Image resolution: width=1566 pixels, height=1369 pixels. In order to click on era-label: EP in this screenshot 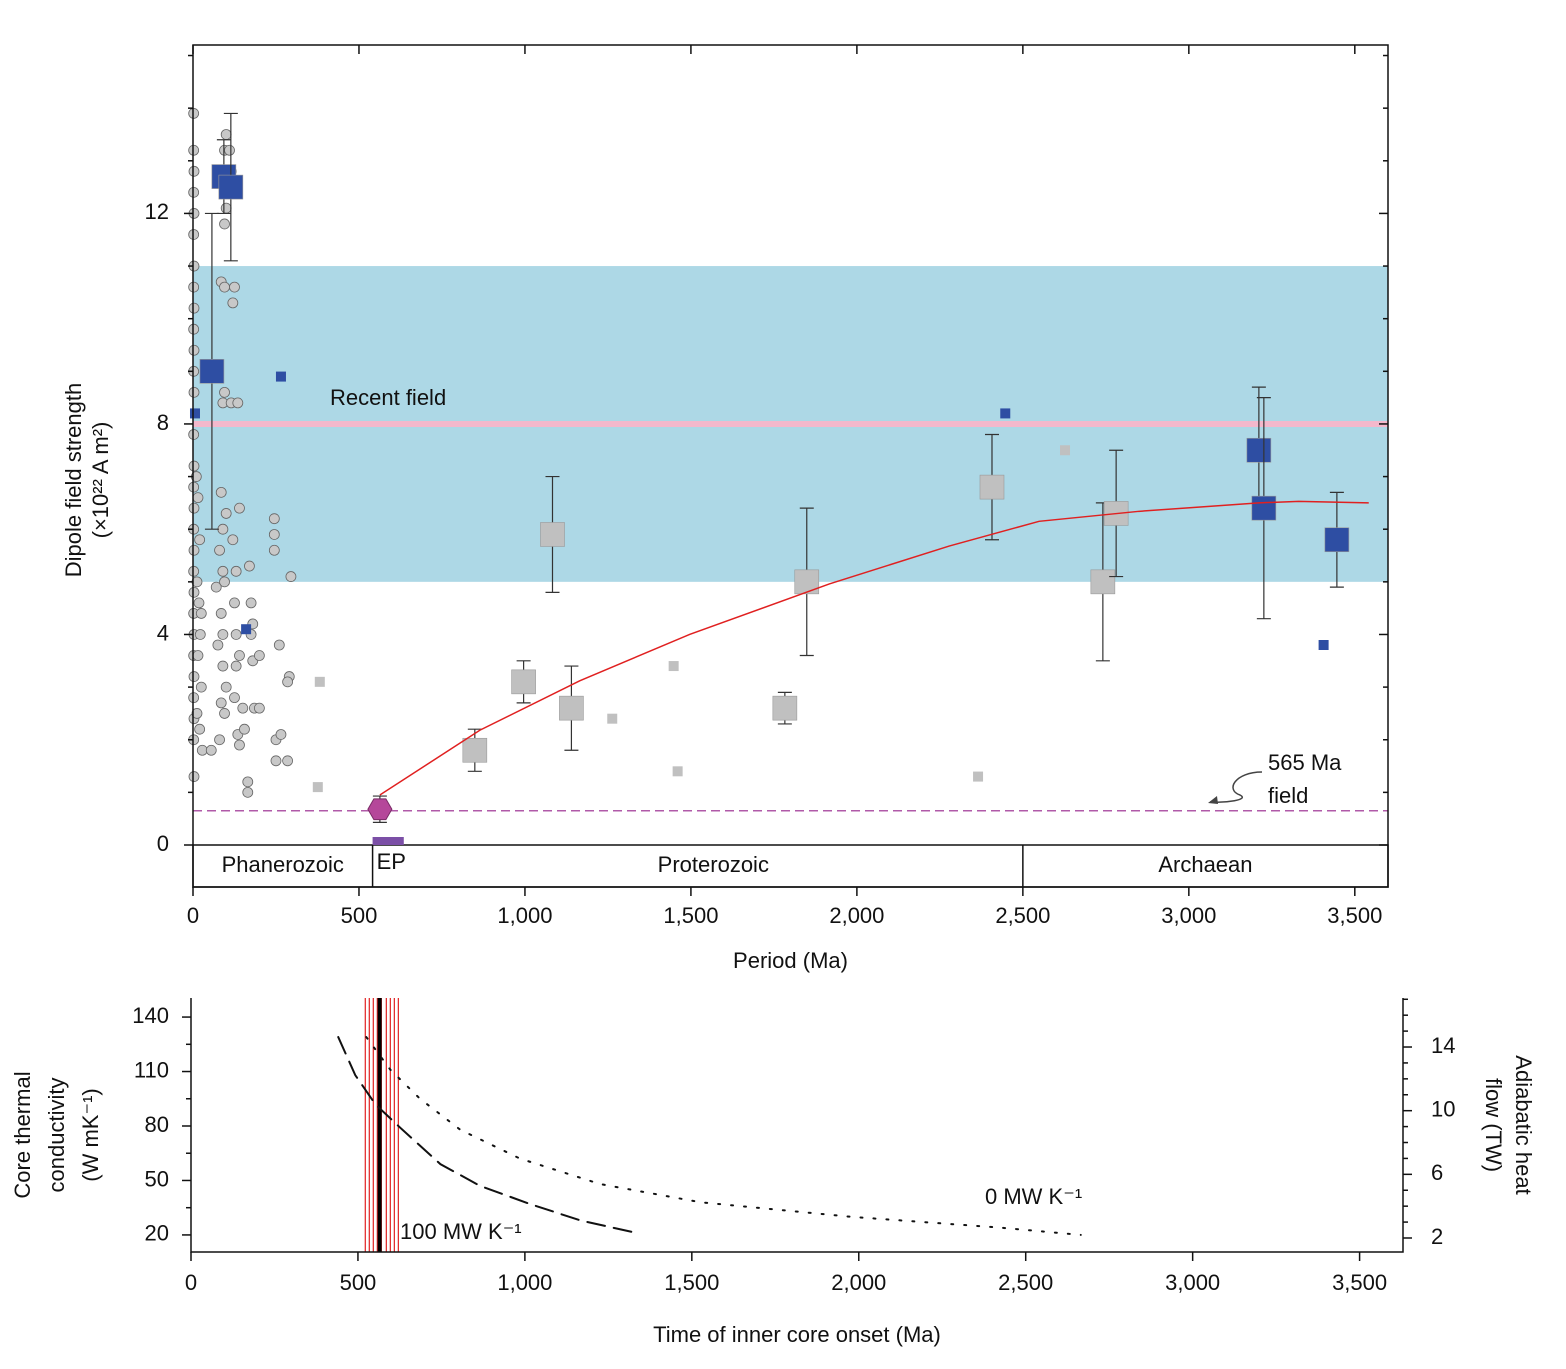, I will do `click(391, 861)`.